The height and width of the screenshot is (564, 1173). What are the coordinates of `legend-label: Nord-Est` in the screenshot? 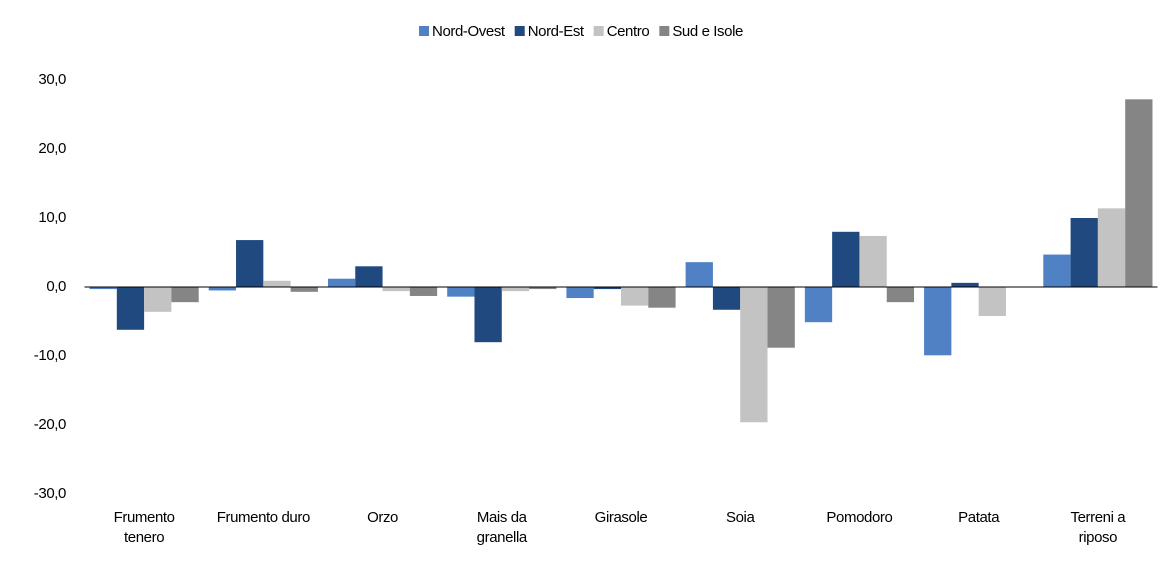 It's located at (556, 31).